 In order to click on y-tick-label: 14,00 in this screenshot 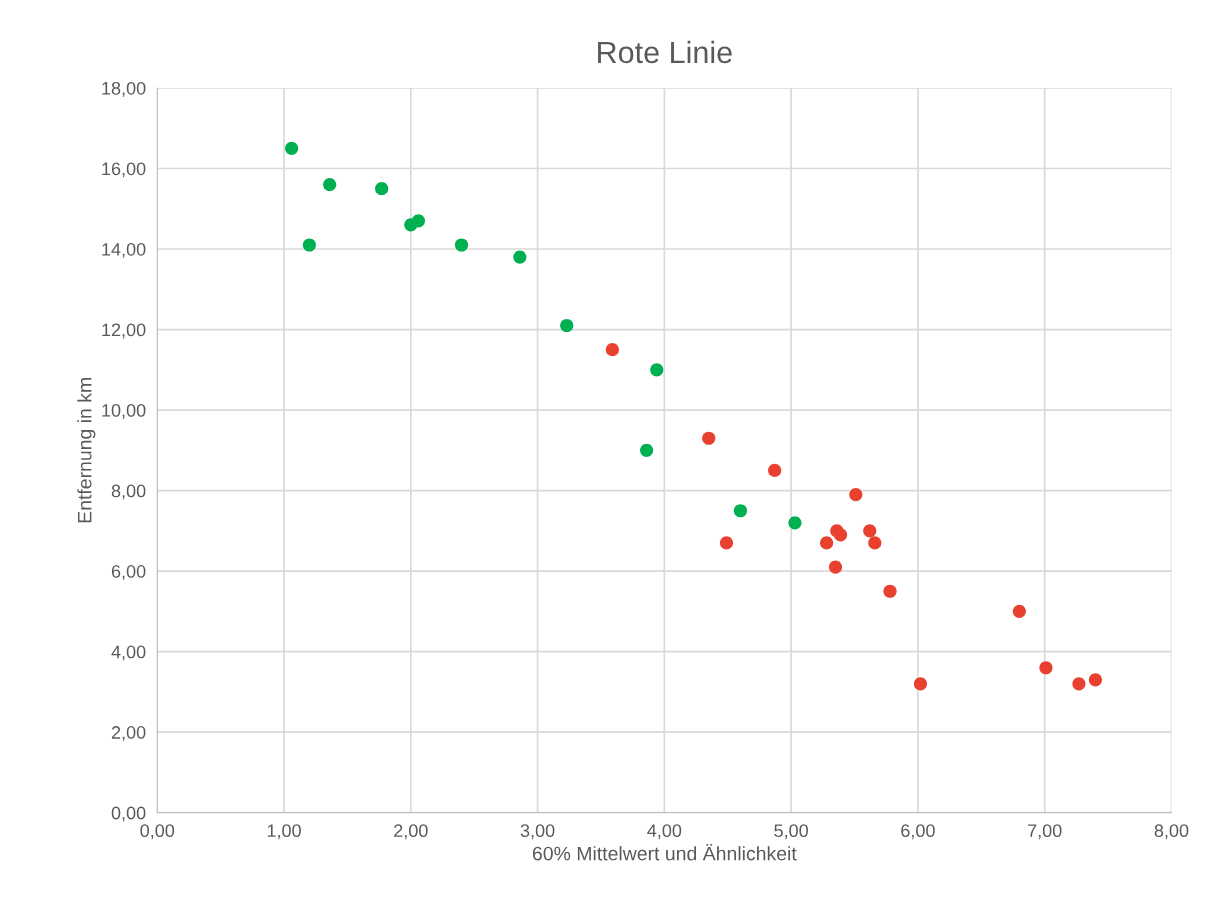, I will do `click(124, 250)`.